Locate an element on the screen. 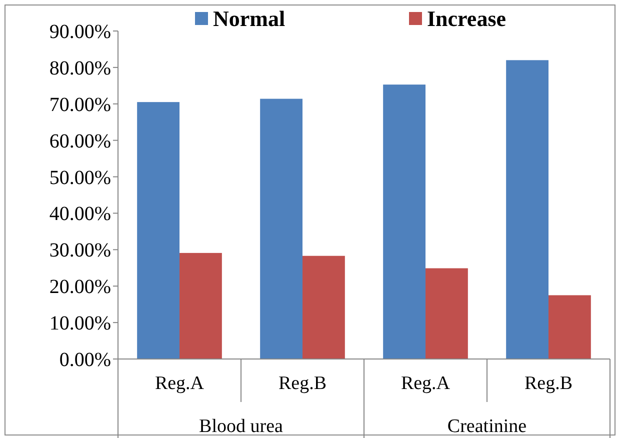  y-tick-label: 20.00% is located at coordinates (80, 287).